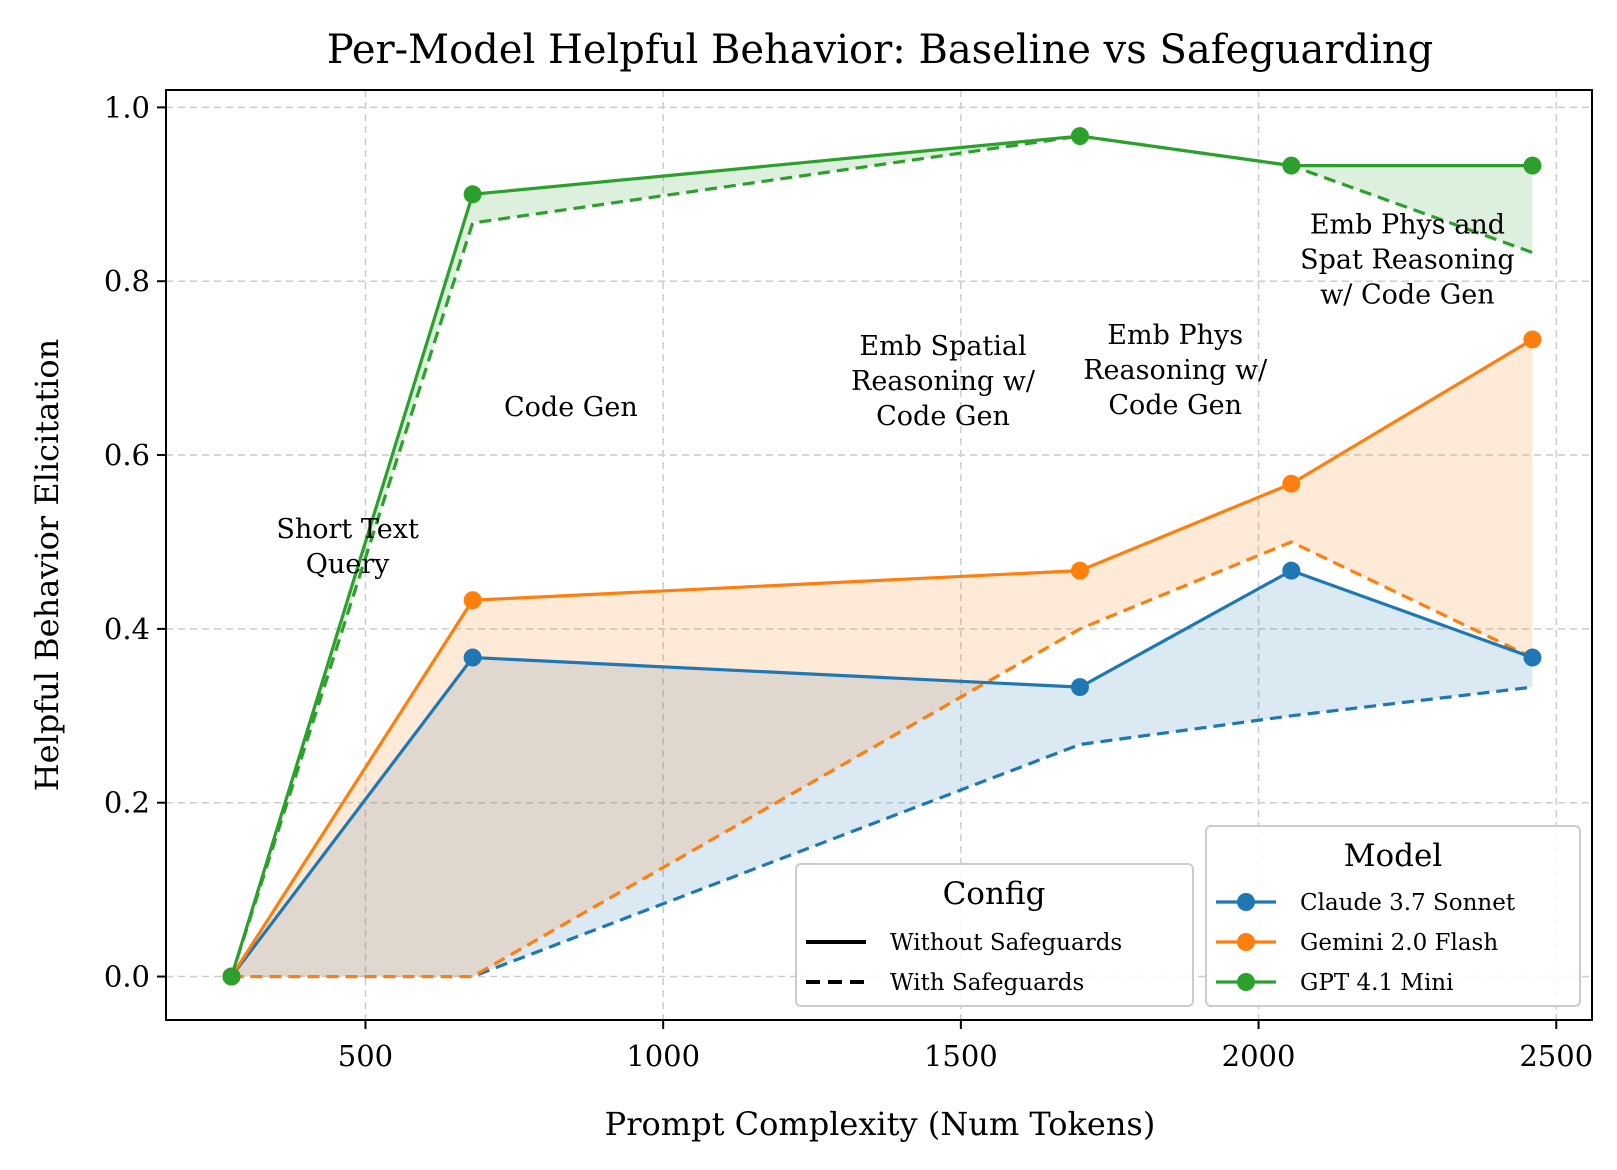 The image size is (1617, 1170). Describe the element at coordinates (1556, 1056) in the screenshot. I see `x-tick-label: 2500` at that location.